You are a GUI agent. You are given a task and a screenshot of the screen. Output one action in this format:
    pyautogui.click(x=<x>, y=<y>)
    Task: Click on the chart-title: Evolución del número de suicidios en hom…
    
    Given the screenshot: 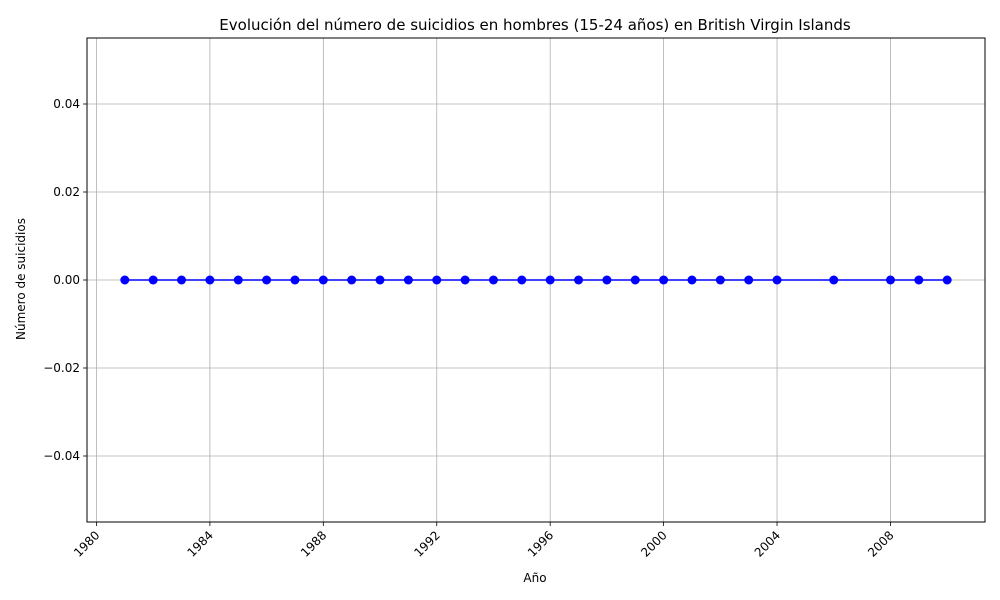 What is the action you would take?
    pyautogui.click(x=535, y=25)
    